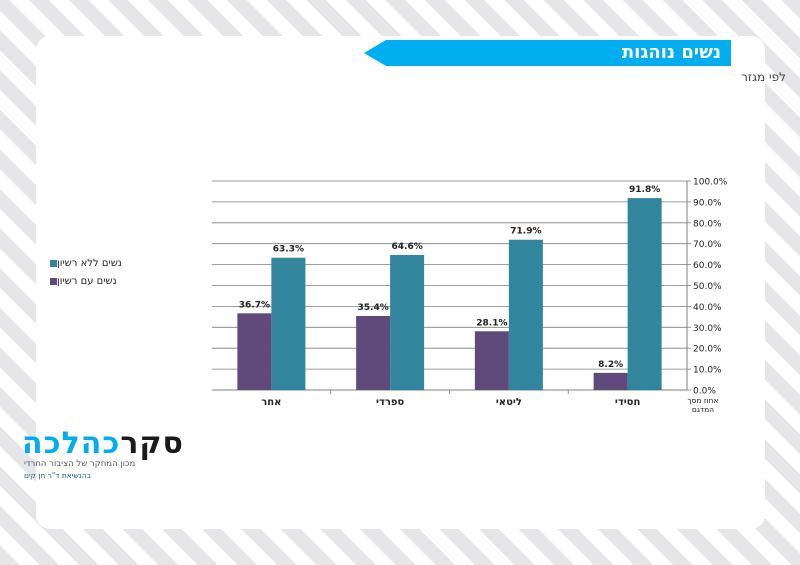 The image size is (800, 565). Describe the element at coordinates (710, 183) in the screenshot. I see `y-tick-label: 100.0%` at that location.